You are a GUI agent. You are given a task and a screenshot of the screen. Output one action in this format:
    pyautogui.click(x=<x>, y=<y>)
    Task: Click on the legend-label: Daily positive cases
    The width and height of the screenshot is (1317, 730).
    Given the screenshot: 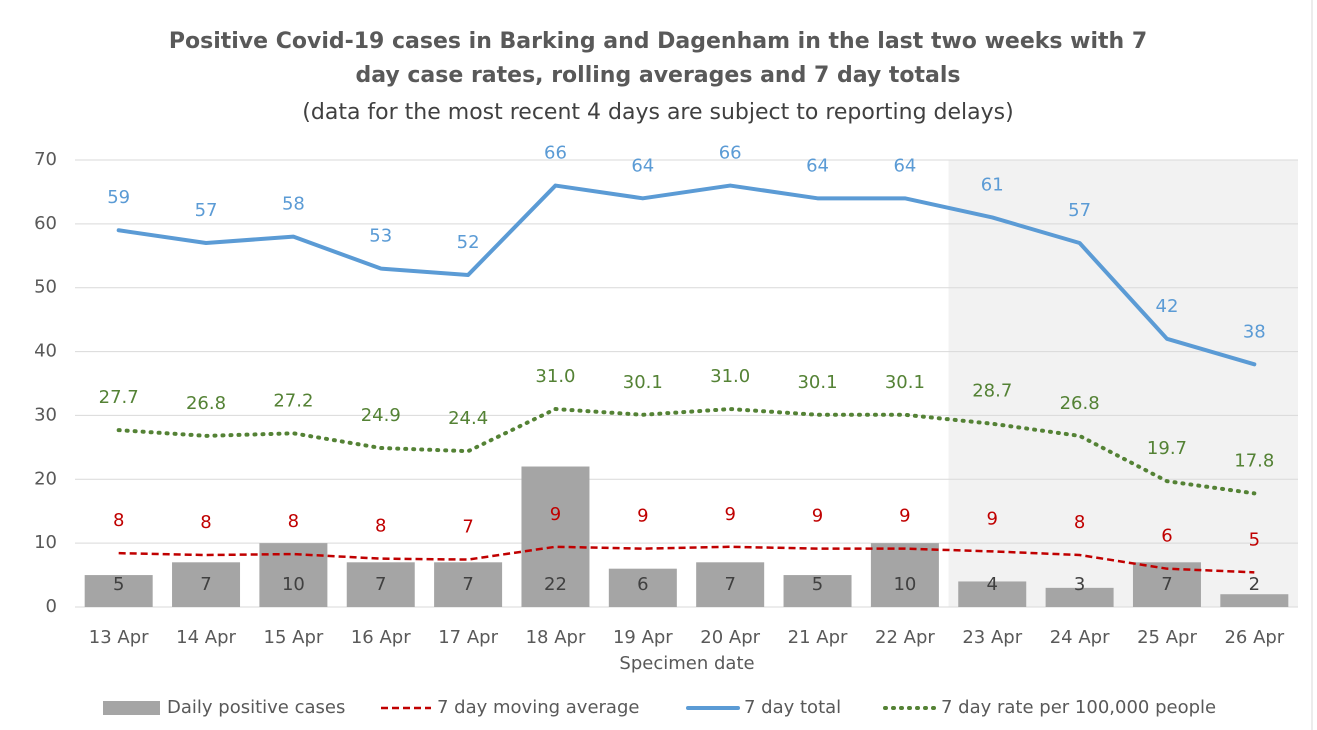 What is the action you would take?
    pyautogui.click(x=256, y=707)
    